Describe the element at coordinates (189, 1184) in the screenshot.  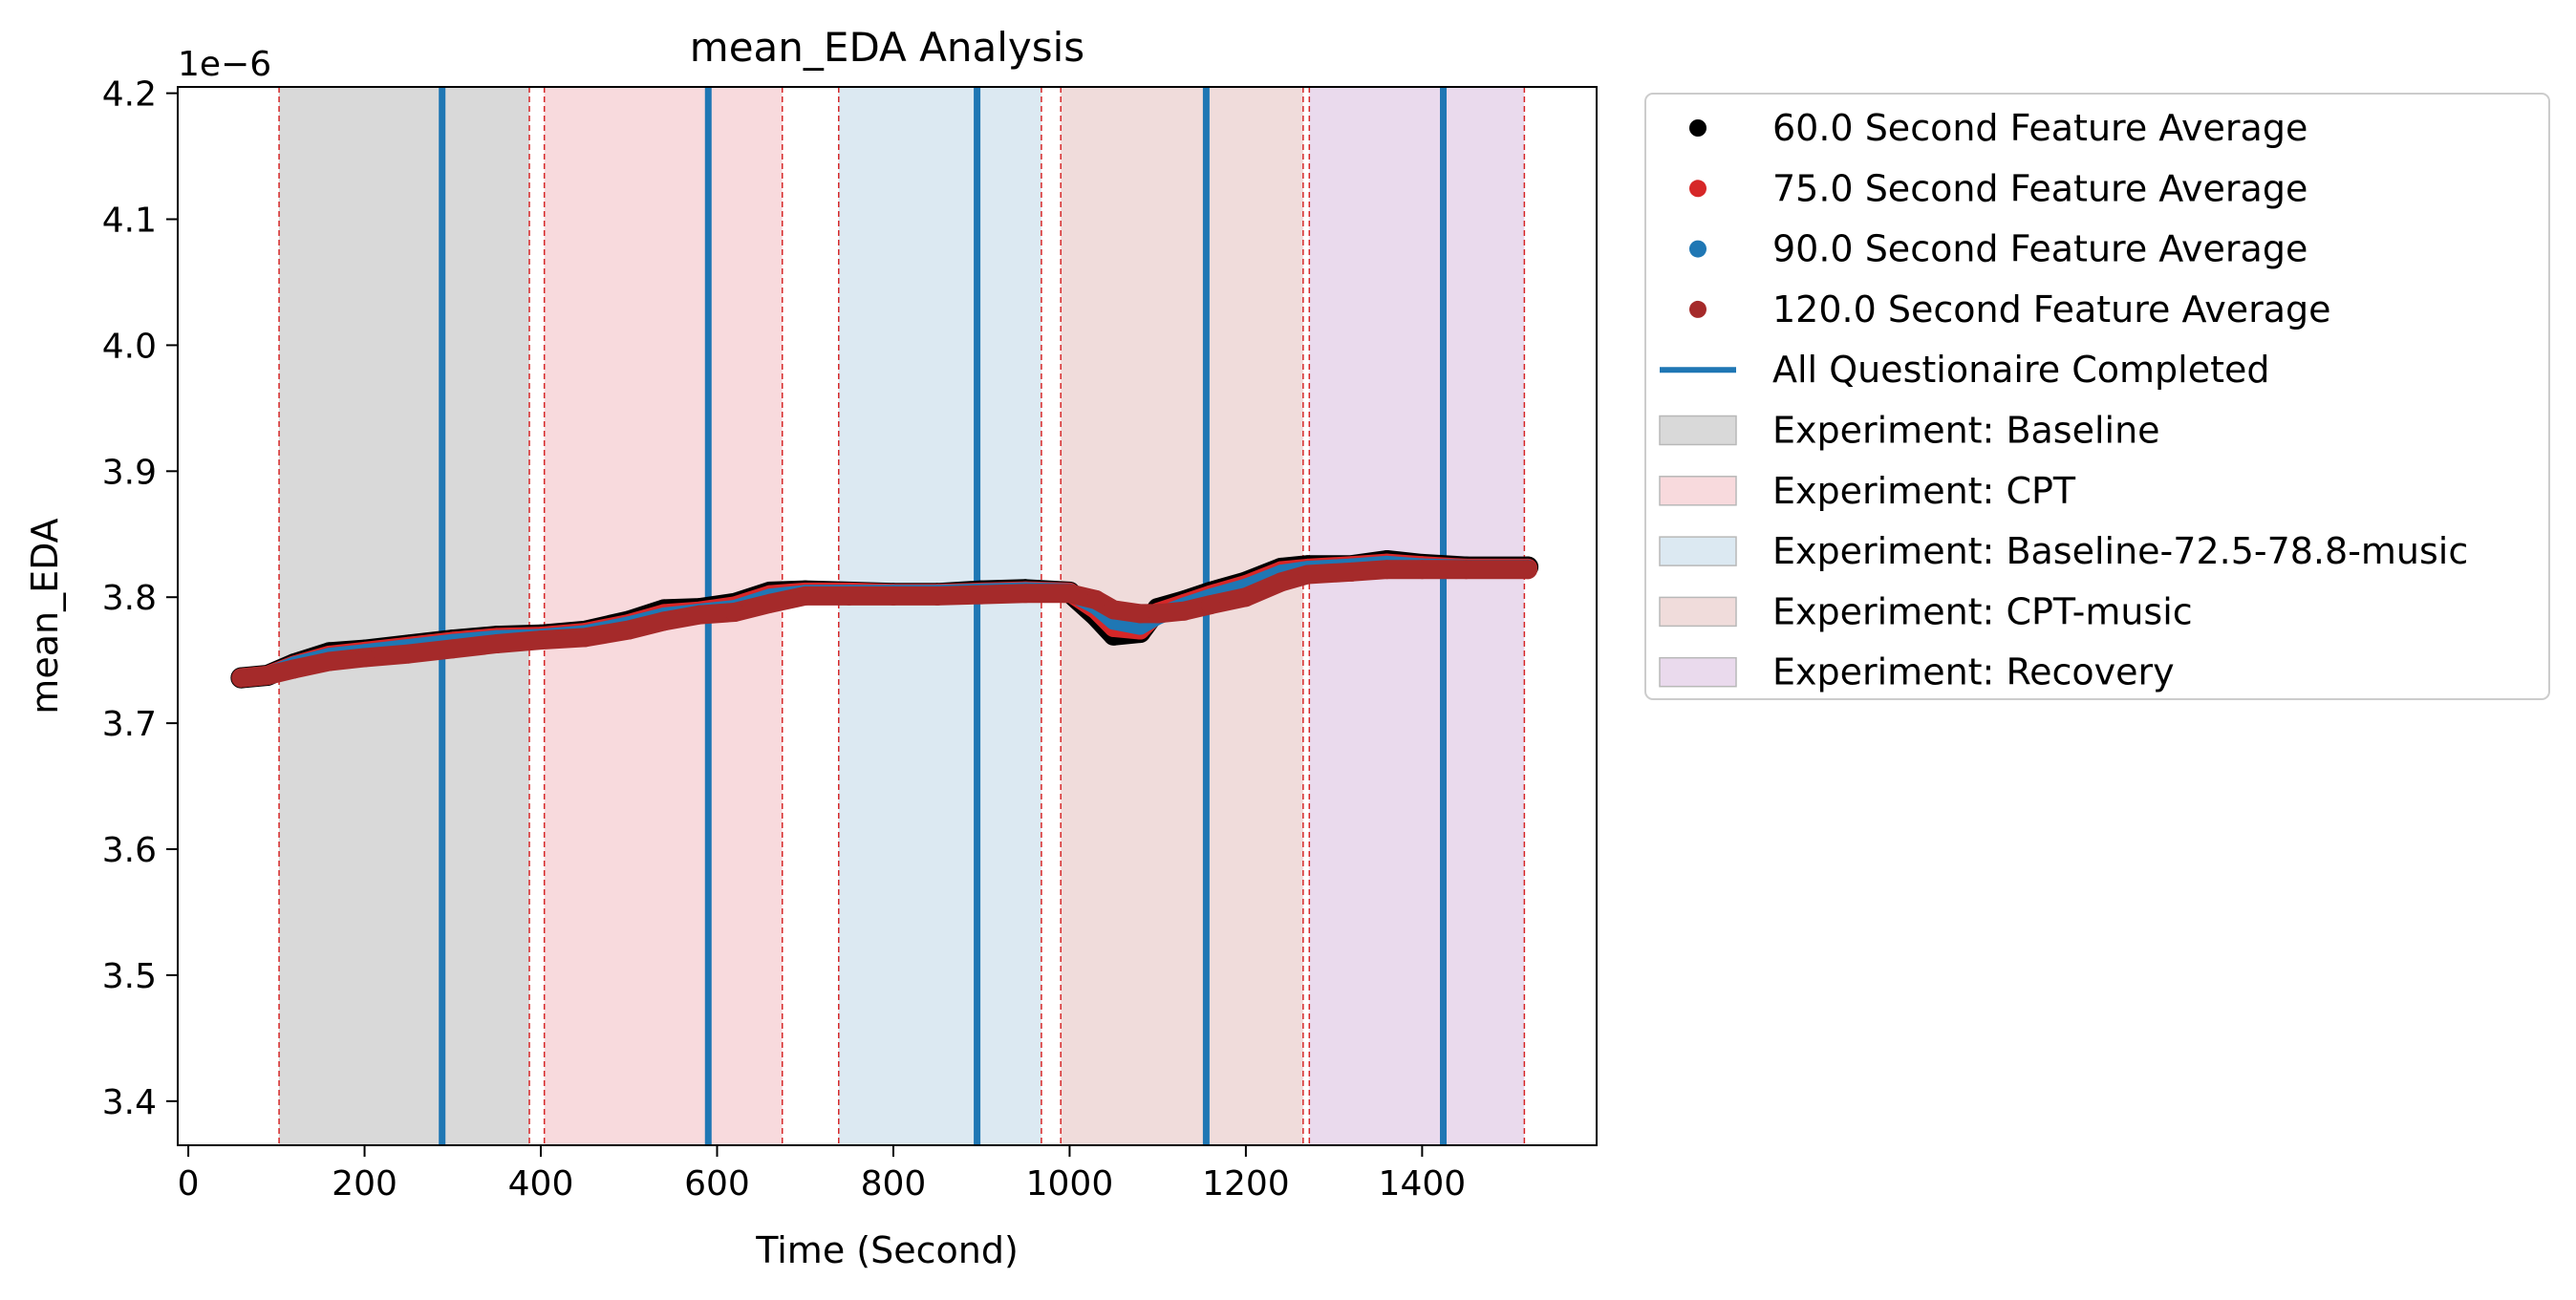
I see `x-tick-label: 0` at that location.